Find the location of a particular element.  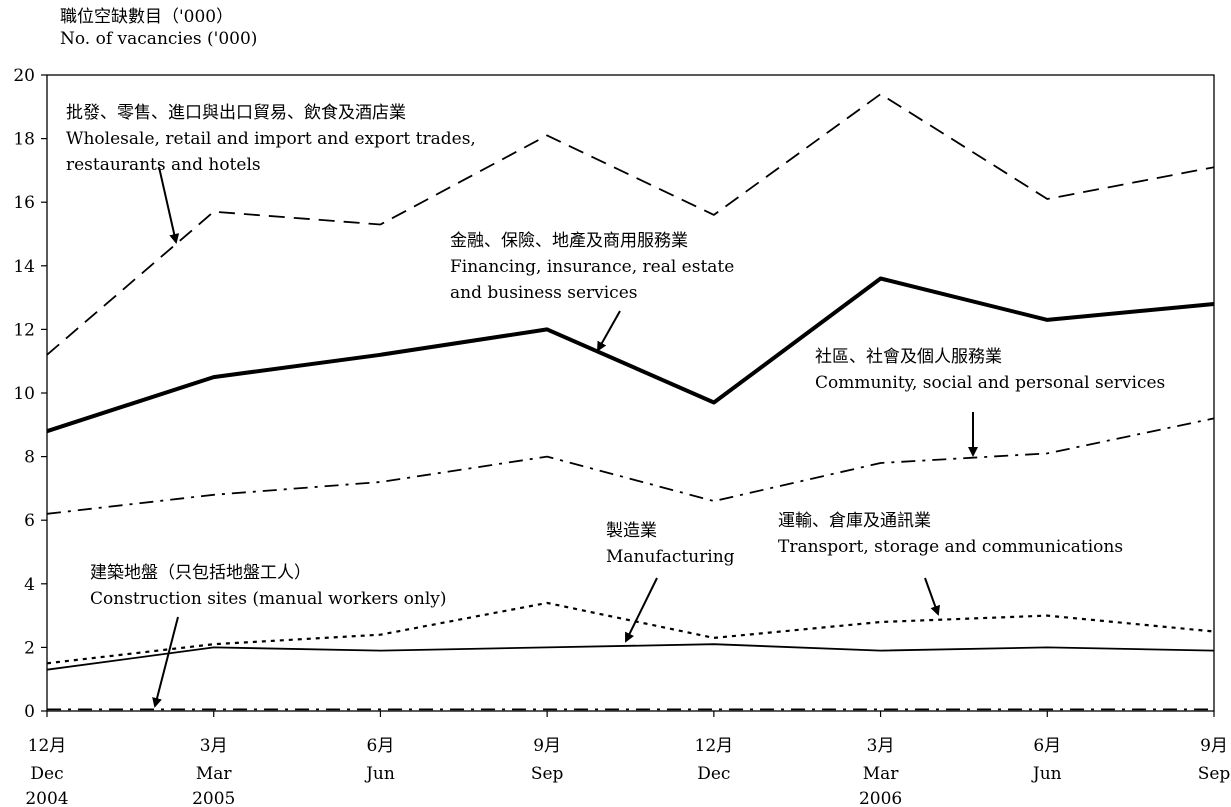

y-tick-label: 16 is located at coordinates (24, 203).